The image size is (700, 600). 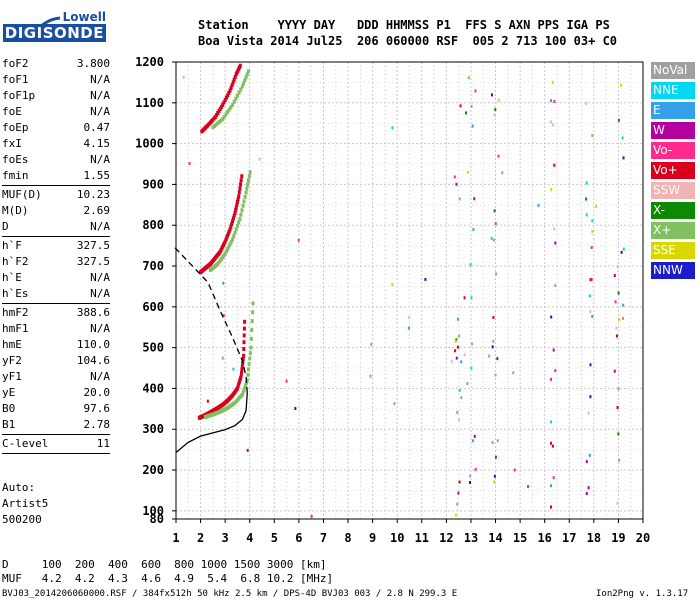 I want to click on x-tick-label: 17, so click(x=569, y=538).